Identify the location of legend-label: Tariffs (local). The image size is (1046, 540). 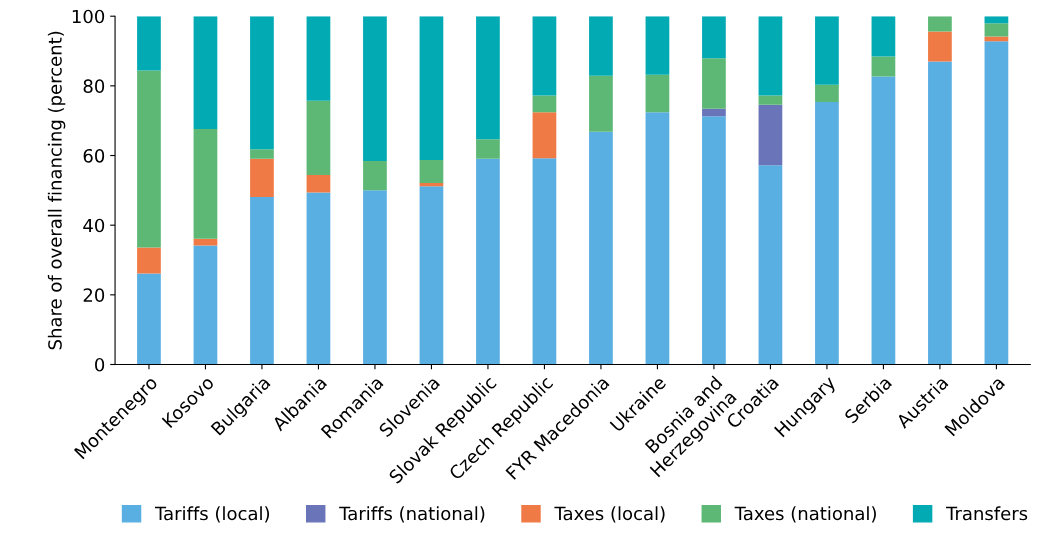
(212, 514).